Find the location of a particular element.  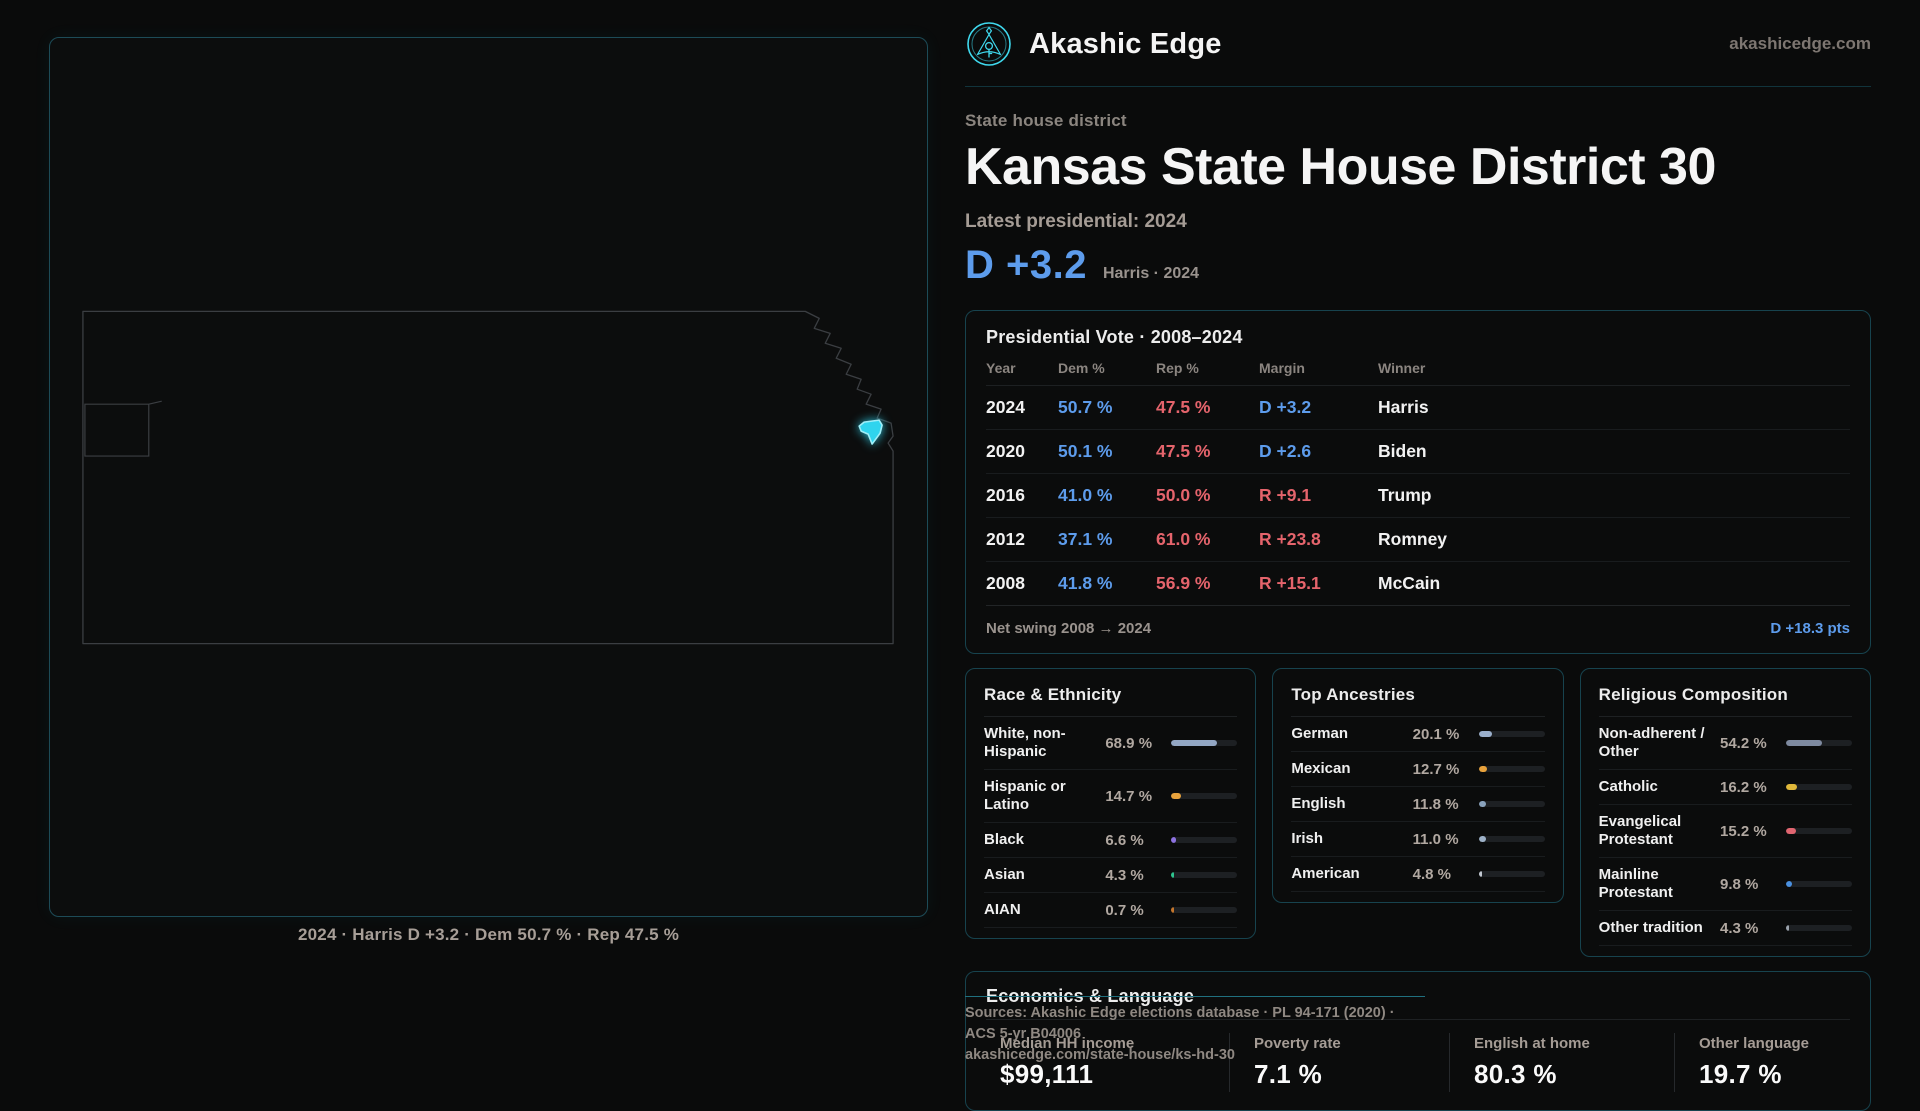

stat-label: Irish is located at coordinates (1307, 838).